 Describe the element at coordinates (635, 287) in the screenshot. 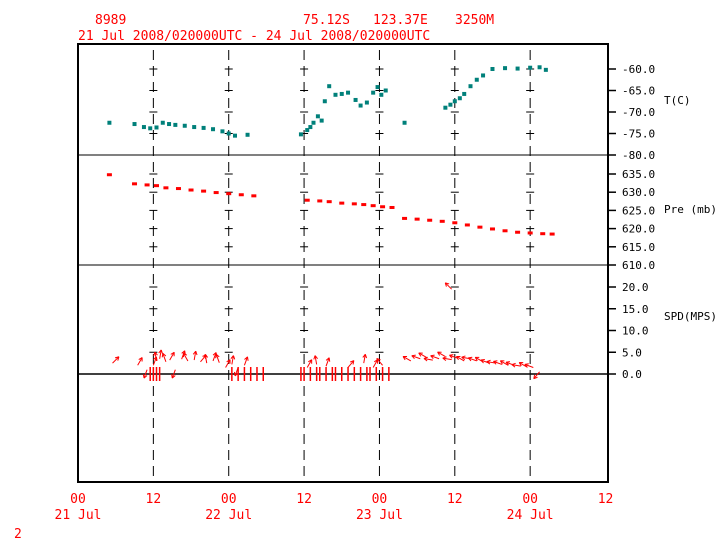

I see `wind_speed-tick-label-0: 20.0` at that location.